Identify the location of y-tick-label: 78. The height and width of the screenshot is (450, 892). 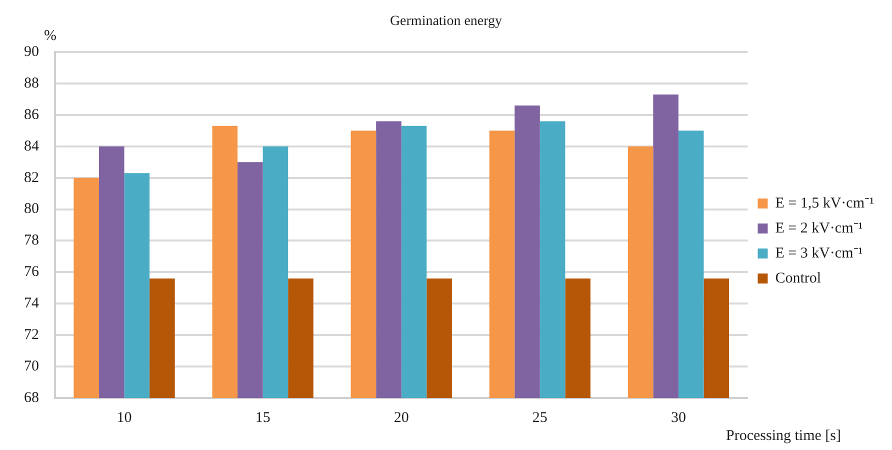
(31, 240).